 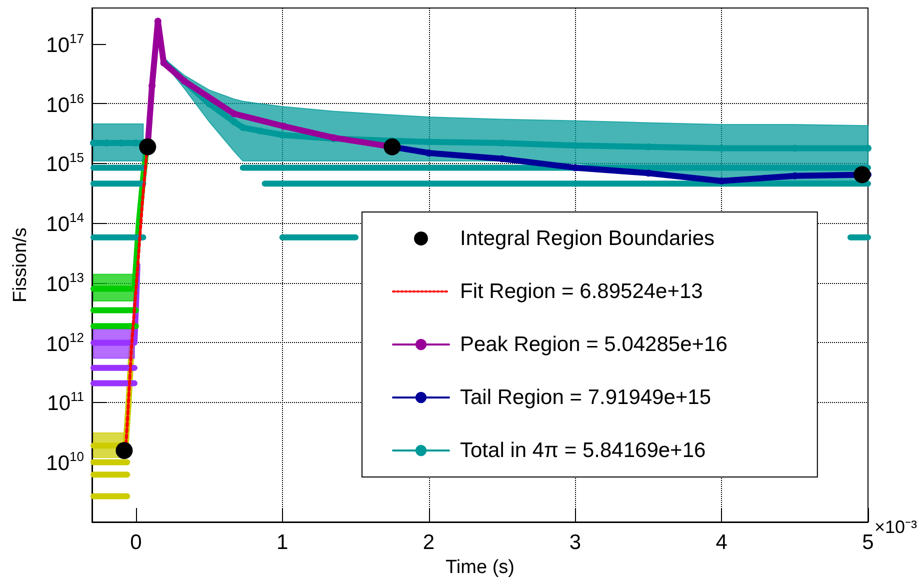 What do you see at coordinates (65, 343) in the screenshot?
I see `y-tick-label: 10$^{12}$` at bounding box center [65, 343].